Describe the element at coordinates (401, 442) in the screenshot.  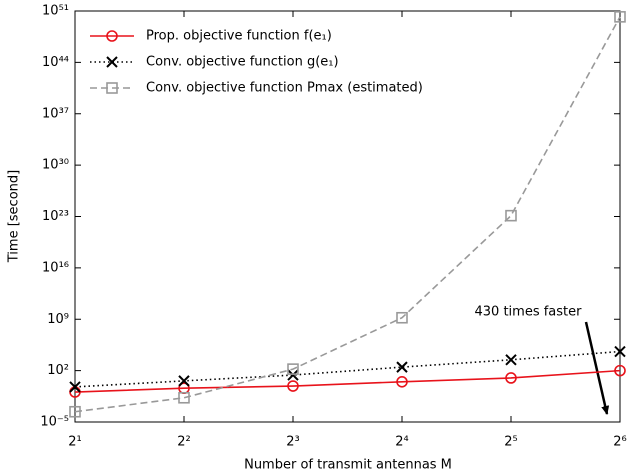
I see `x-tick-label: 2⁴` at that location.